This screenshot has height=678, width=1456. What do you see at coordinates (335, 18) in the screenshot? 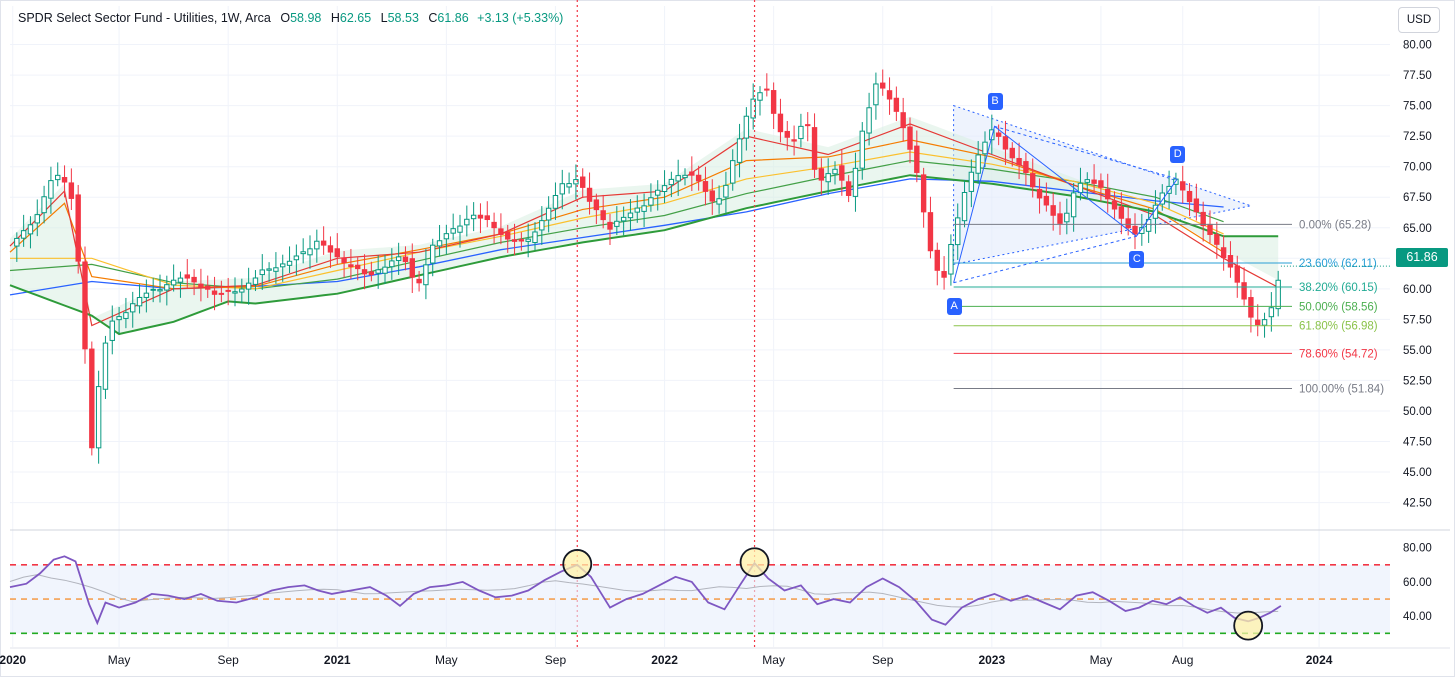
I see `legend-high-label: H` at bounding box center [335, 18].